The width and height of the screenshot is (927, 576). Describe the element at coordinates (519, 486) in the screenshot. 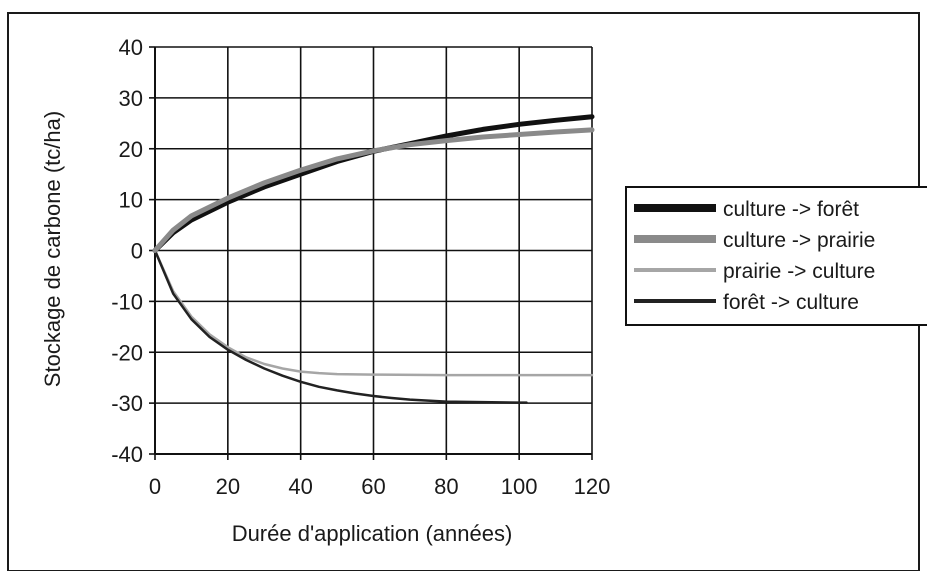

I see `x-tick-label: 100` at that location.